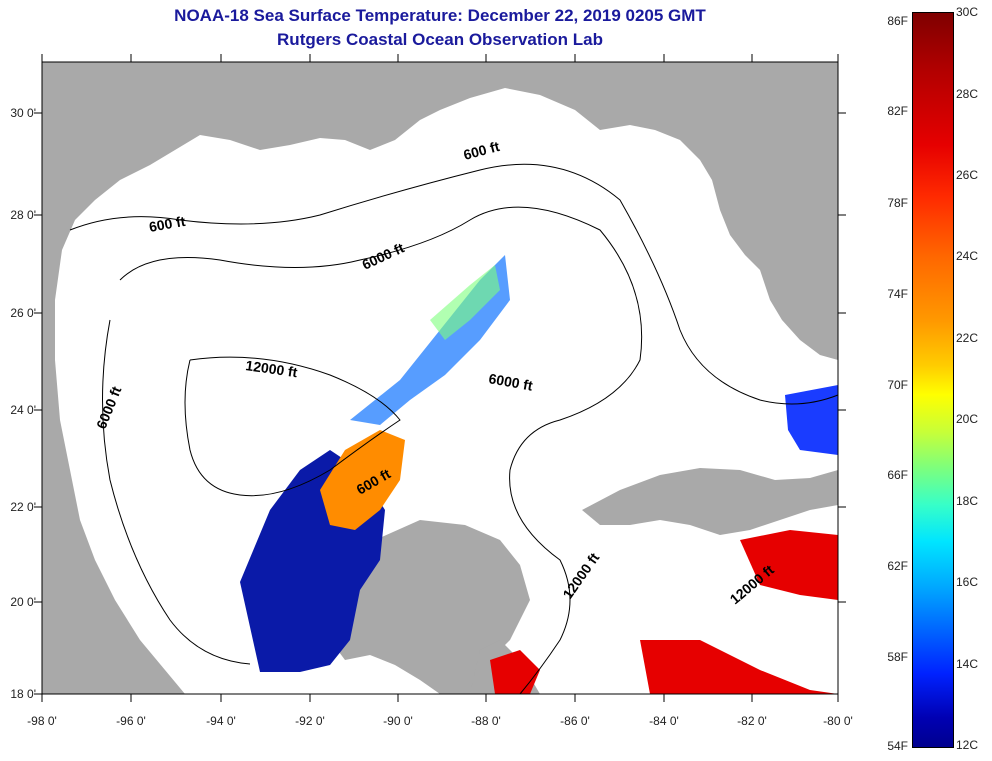 Image resolution: width=992 pixels, height=761 pixels. What do you see at coordinates (967, 338) in the screenshot?
I see `colorbar-c-label: 22C` at bounding box center [967, 338].